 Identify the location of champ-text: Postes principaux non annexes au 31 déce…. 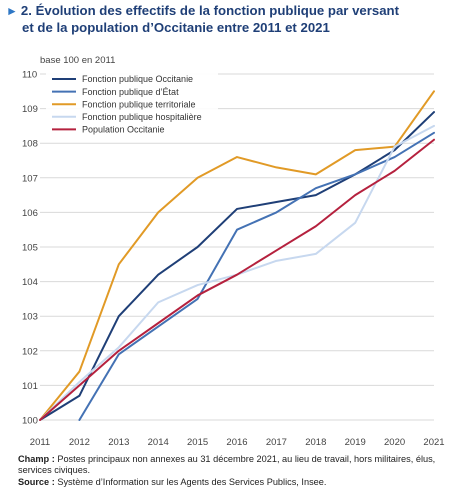
(227, 465).